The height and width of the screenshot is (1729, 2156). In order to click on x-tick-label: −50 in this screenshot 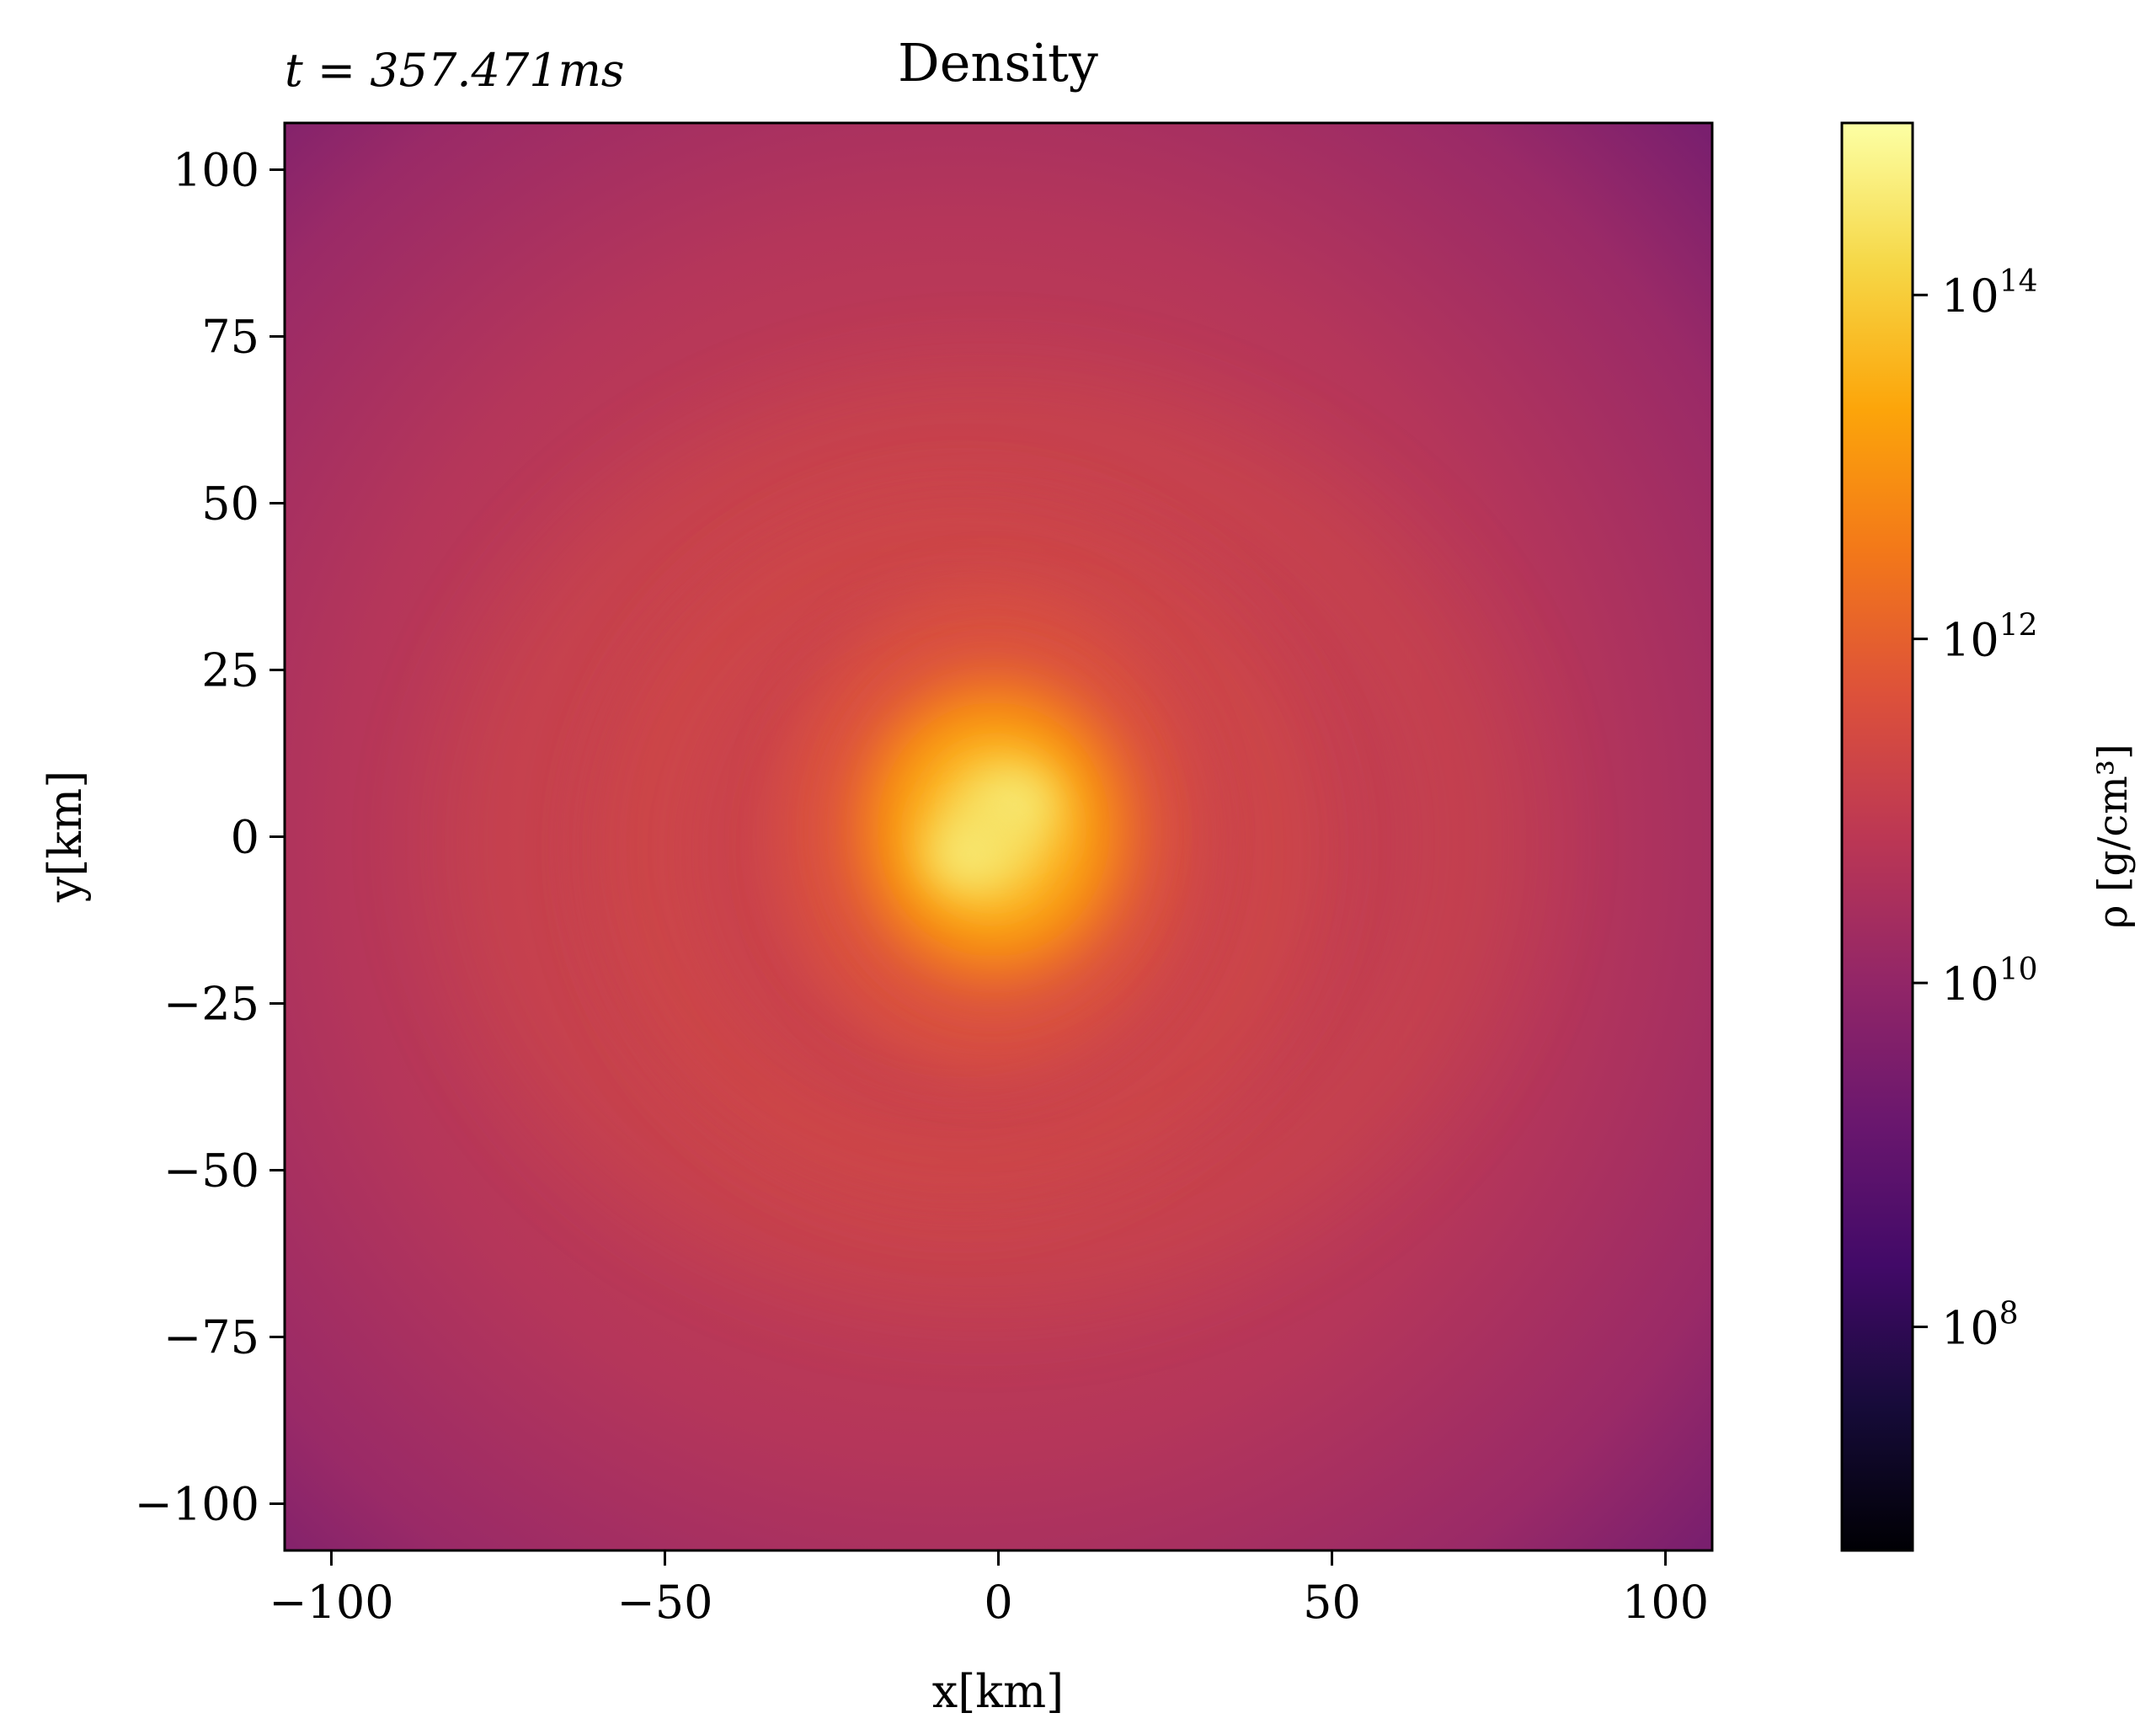, I will do `click(664, 1602)`.